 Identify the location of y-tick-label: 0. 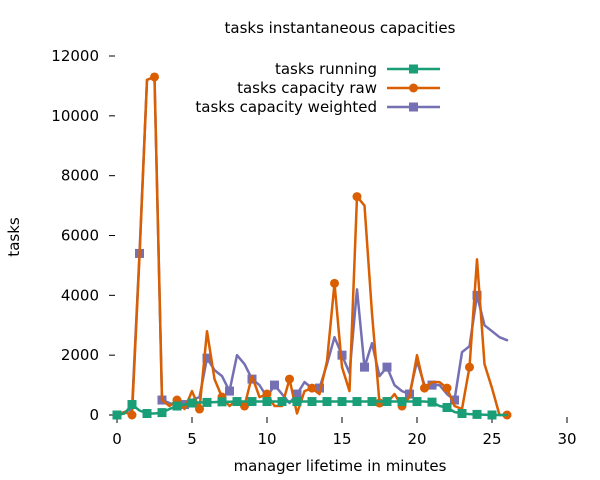
(94, 415).